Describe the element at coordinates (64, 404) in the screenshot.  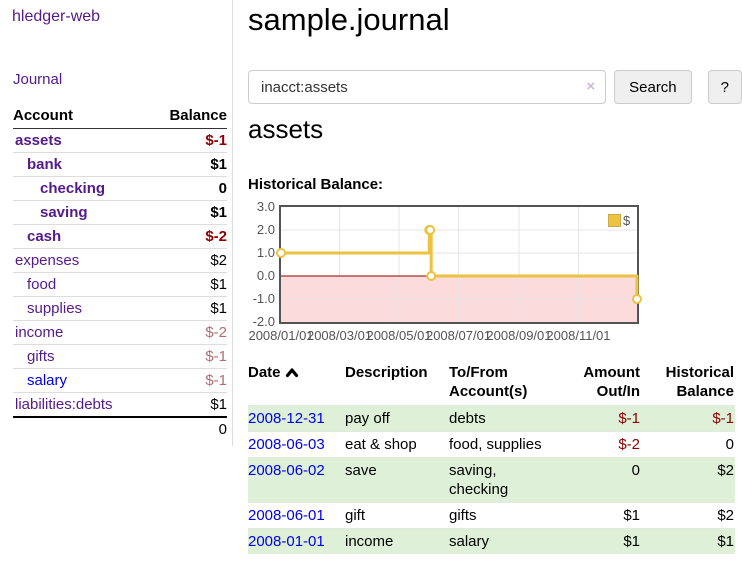
I see `account-link-liabilities-debts: liabilities:debts` at that location.